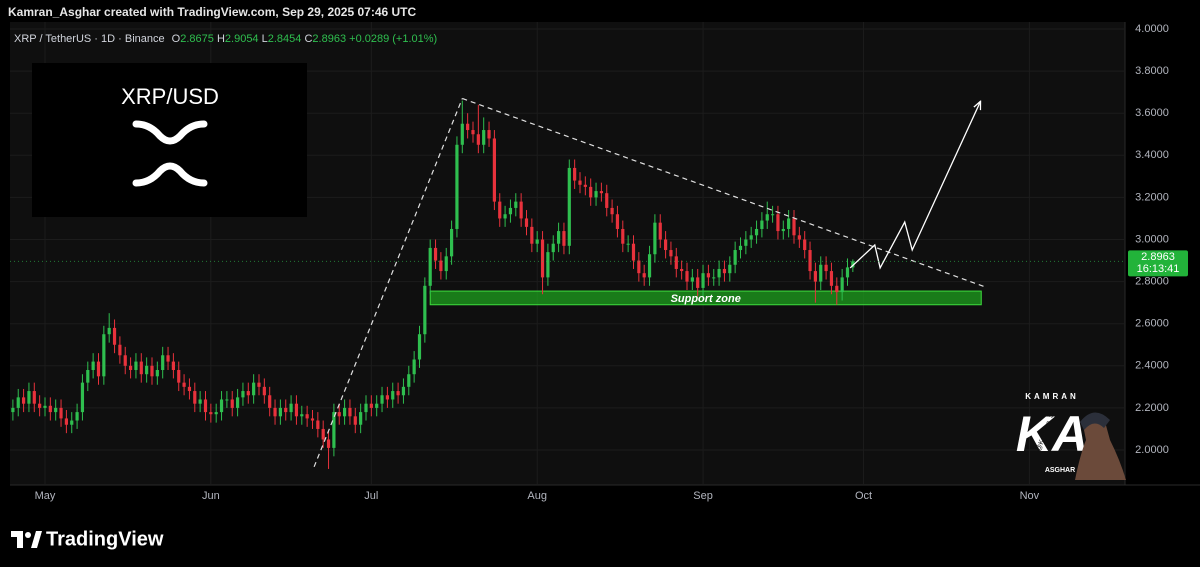 This screenshot has height=567, width=1200. I want to click on ohlc-prefix: O, so click(176, 39).